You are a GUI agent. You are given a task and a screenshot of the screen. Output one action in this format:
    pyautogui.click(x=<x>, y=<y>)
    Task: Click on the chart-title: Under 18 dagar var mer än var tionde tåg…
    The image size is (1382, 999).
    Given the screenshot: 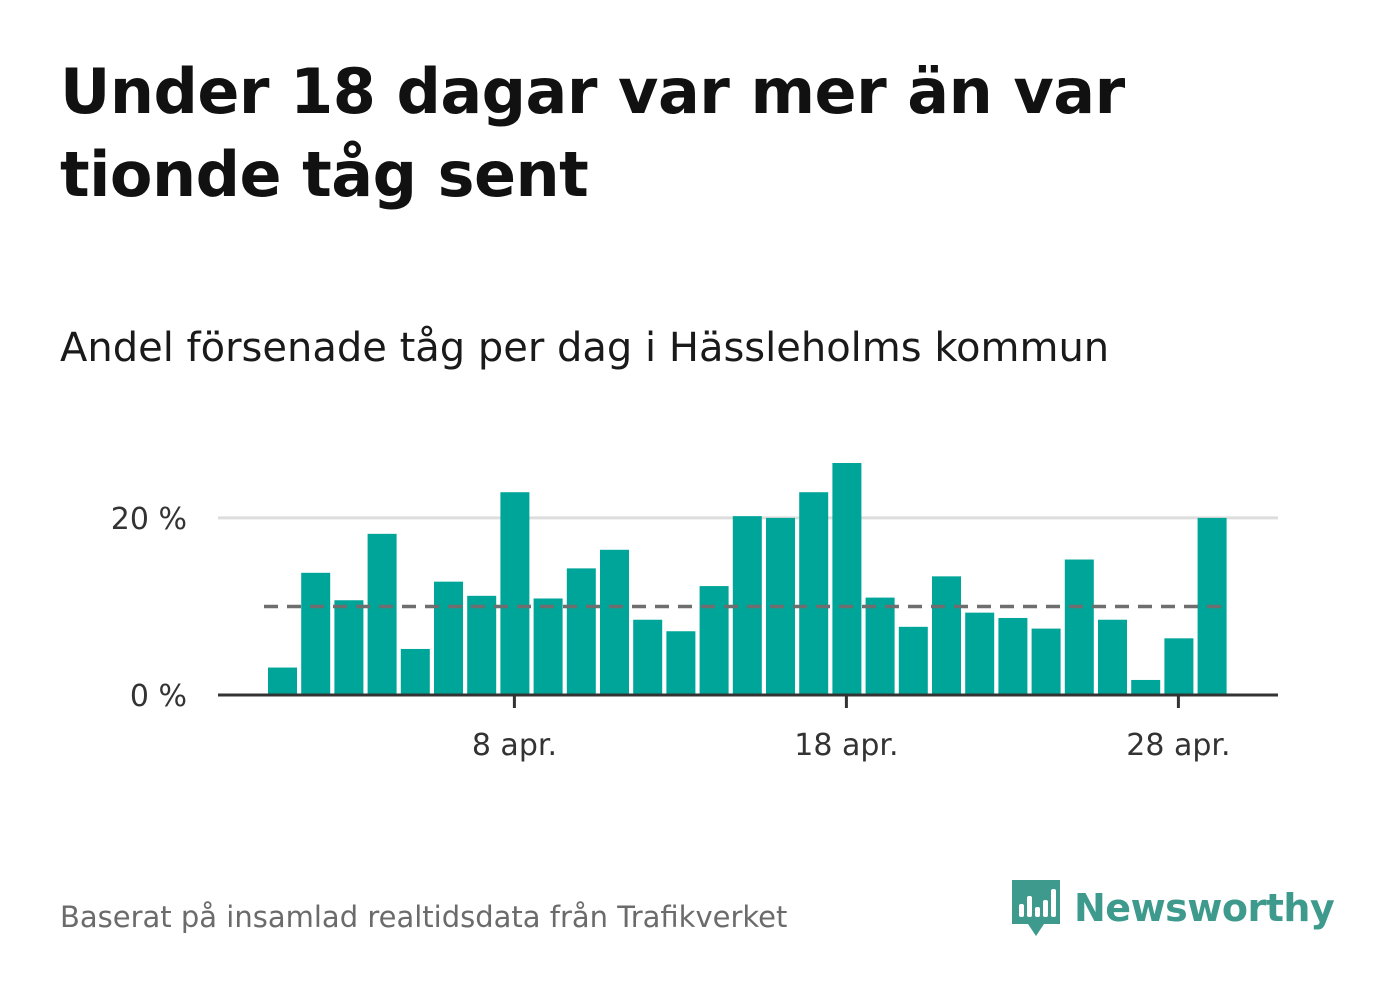 What is the action you would take?
    pyautogui.click(x=592, y=133)
    